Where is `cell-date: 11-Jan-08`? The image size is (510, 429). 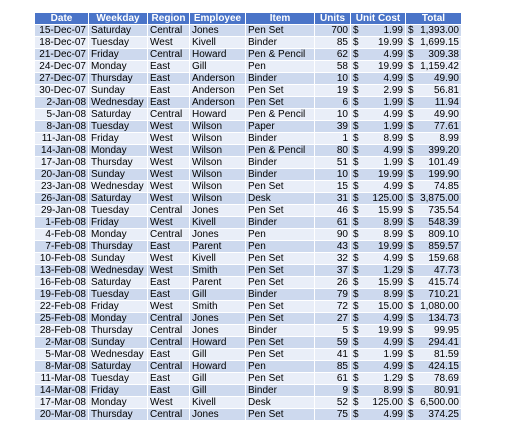
cell-date: 11-Jan-08 is located at coordinates (61, 138).